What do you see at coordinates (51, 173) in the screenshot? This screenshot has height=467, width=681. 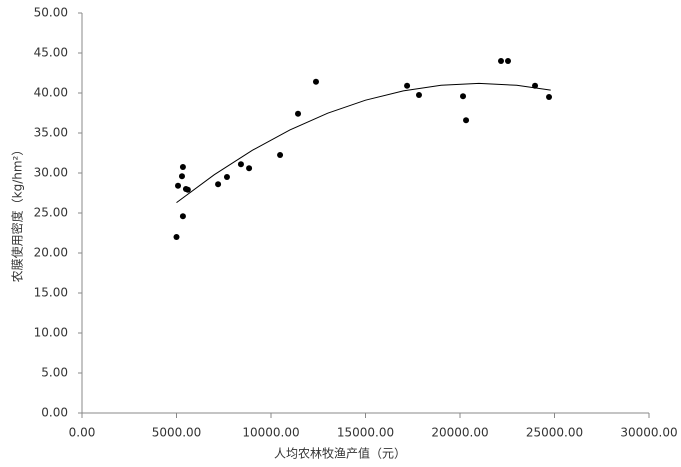 I see `y-tick-label: 30.00` at bounding box center [51, 173].